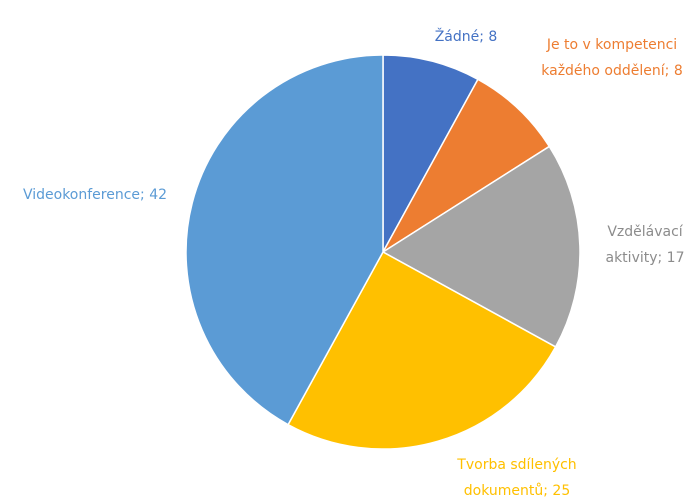 Image resolution: width=699 pixels, height=504 pixels. Describe the element at coordinates (466, 37) in the screenshot. I see `data-label: Žádné; 8` at that location.